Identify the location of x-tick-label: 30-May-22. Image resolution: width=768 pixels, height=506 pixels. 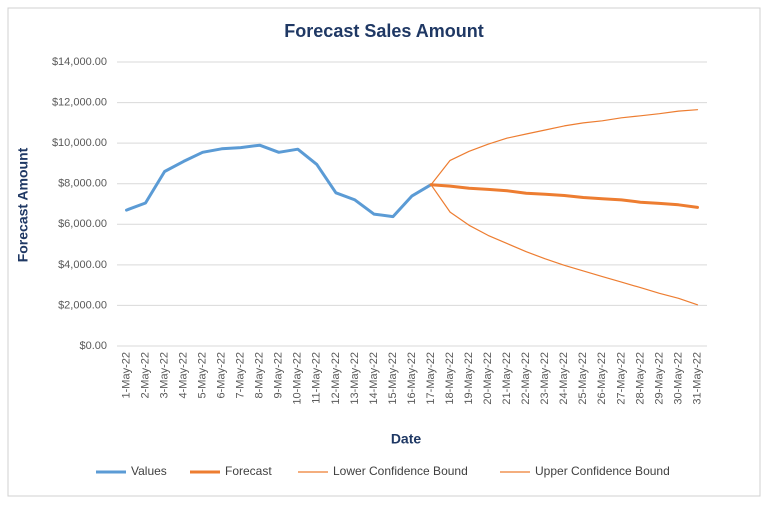
(678, 378).